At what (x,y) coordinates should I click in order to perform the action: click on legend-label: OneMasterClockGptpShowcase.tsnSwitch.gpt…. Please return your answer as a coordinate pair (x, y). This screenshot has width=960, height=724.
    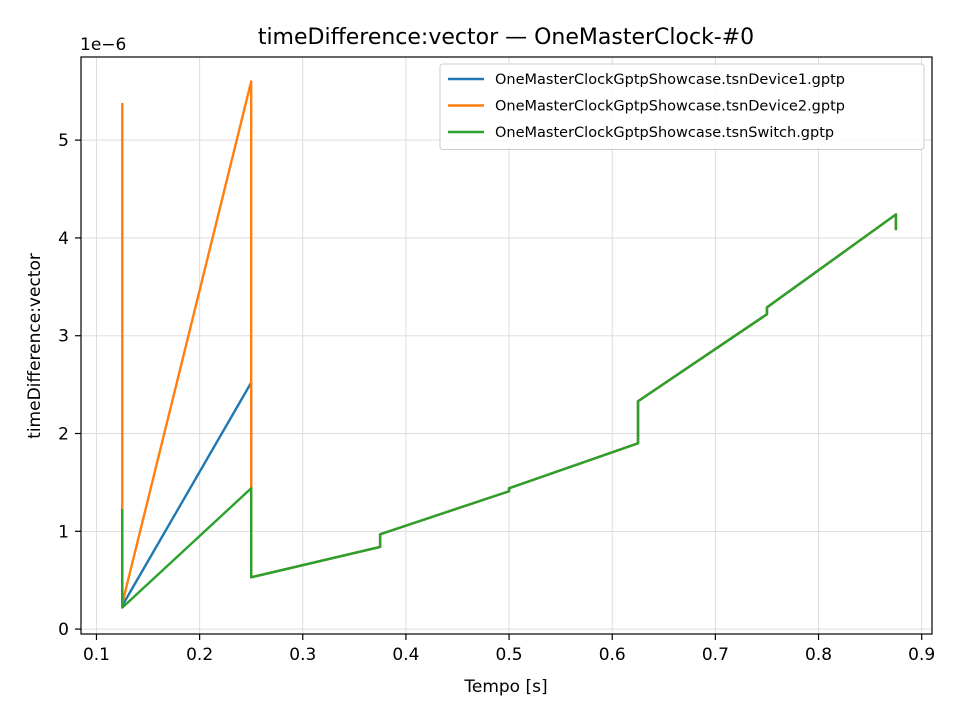
    Looking at the image, I should click on (664, 133).